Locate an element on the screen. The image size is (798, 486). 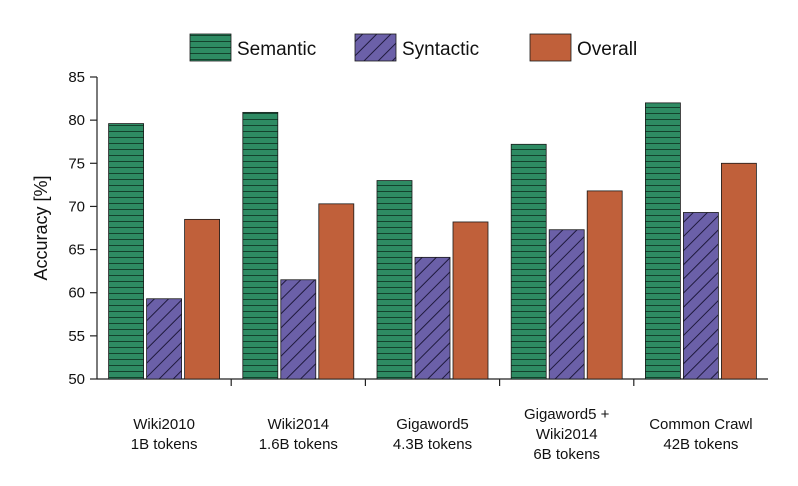
legend-swatch-overall is located at coordinates (550, 47).